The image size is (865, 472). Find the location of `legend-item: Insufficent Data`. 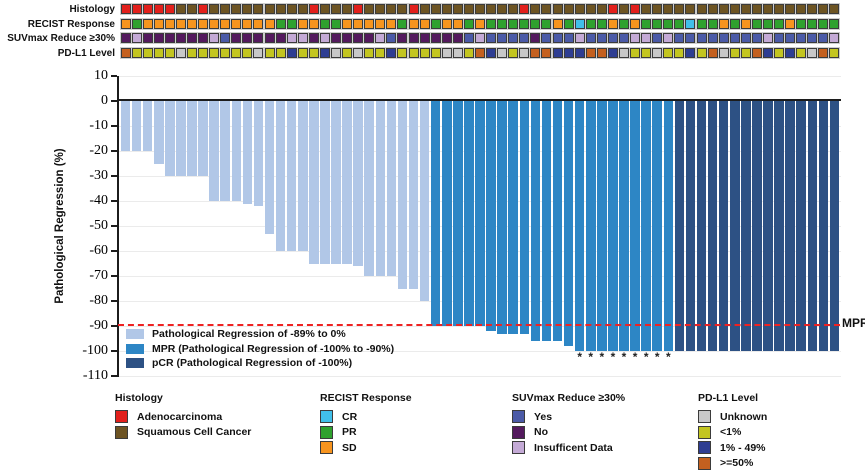

legend-item: Insufficent Data is located at coordinates (568, 448).